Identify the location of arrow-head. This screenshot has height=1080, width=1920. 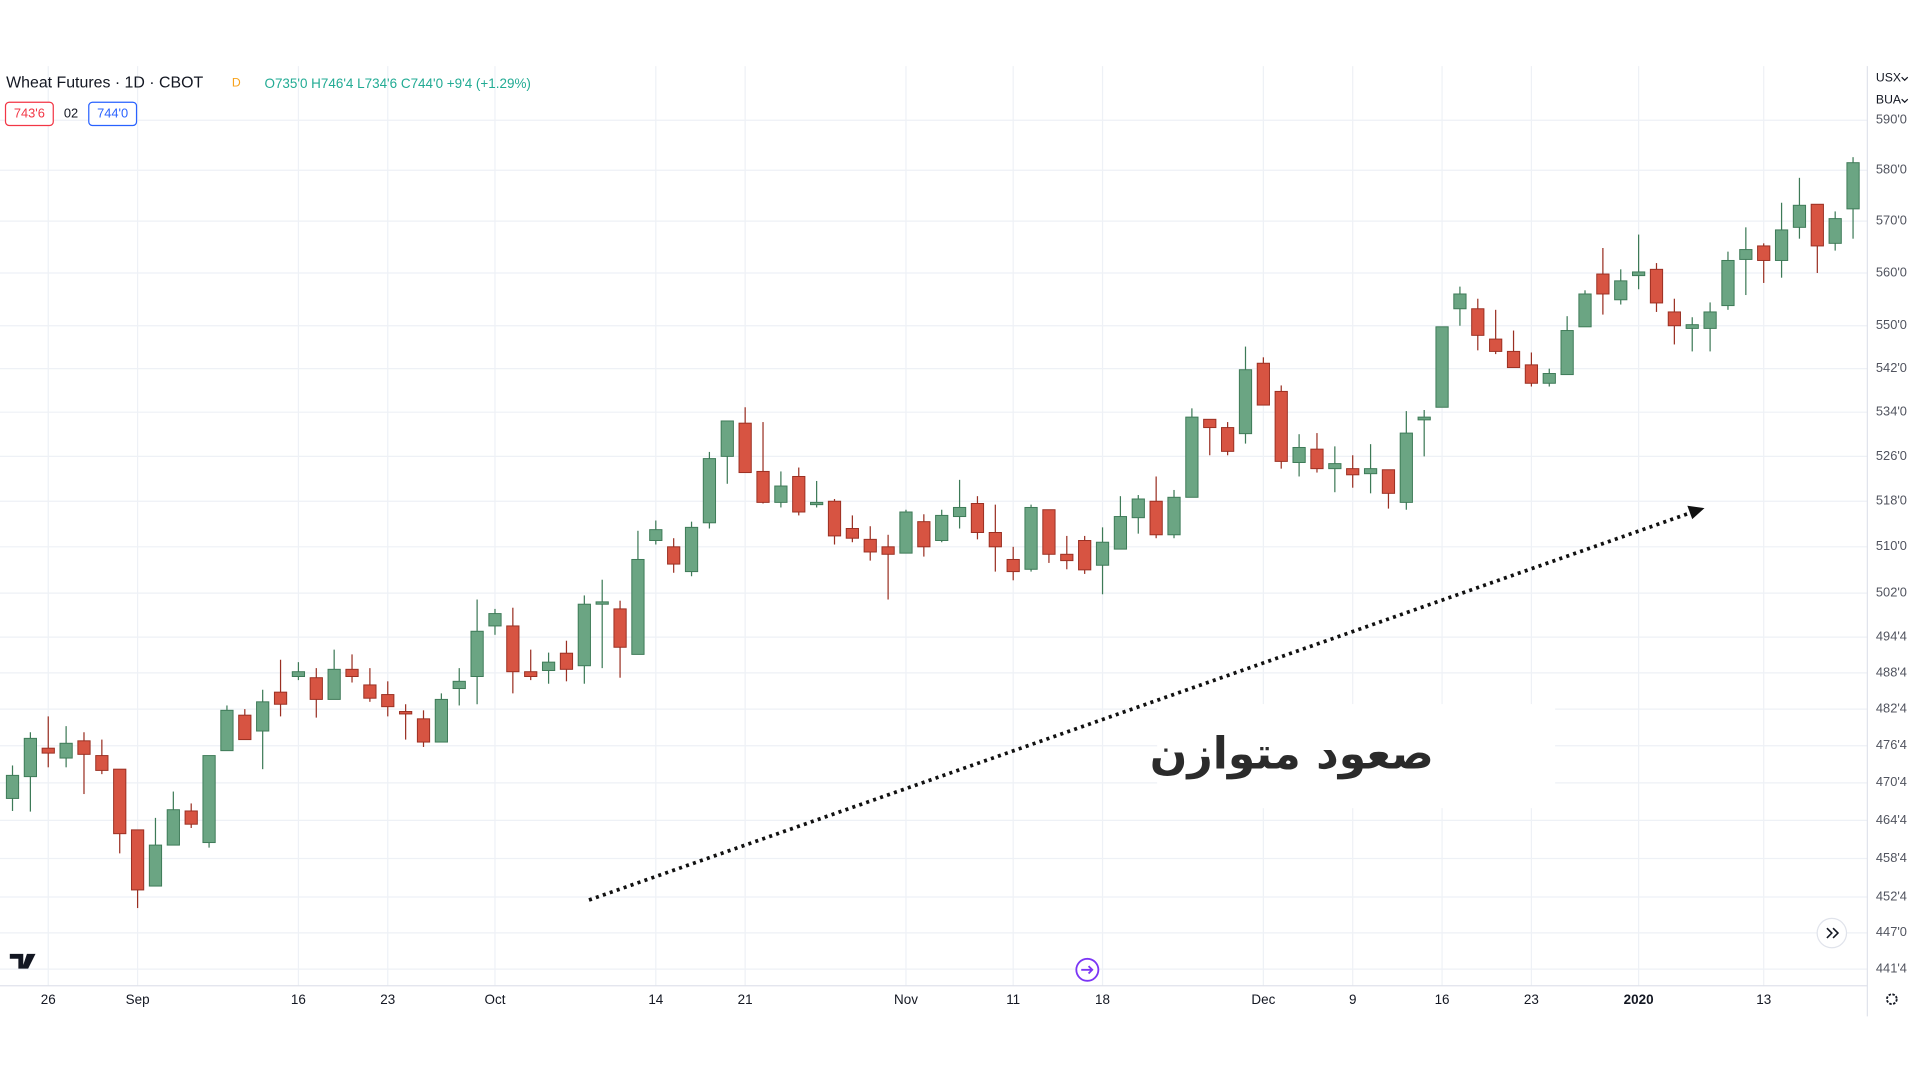
(1696, 512).